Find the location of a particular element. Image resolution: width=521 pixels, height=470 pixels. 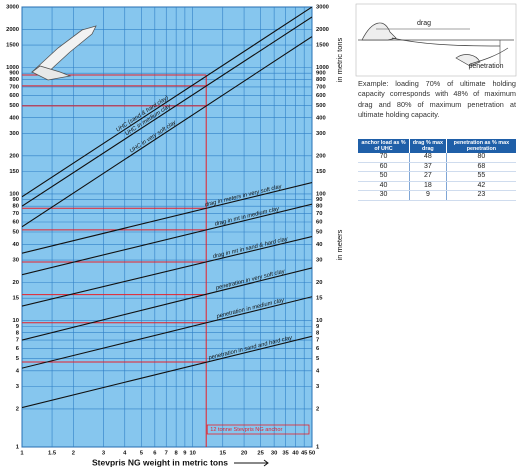

x-tick-label: 3 is located at coordinates (104, 454).